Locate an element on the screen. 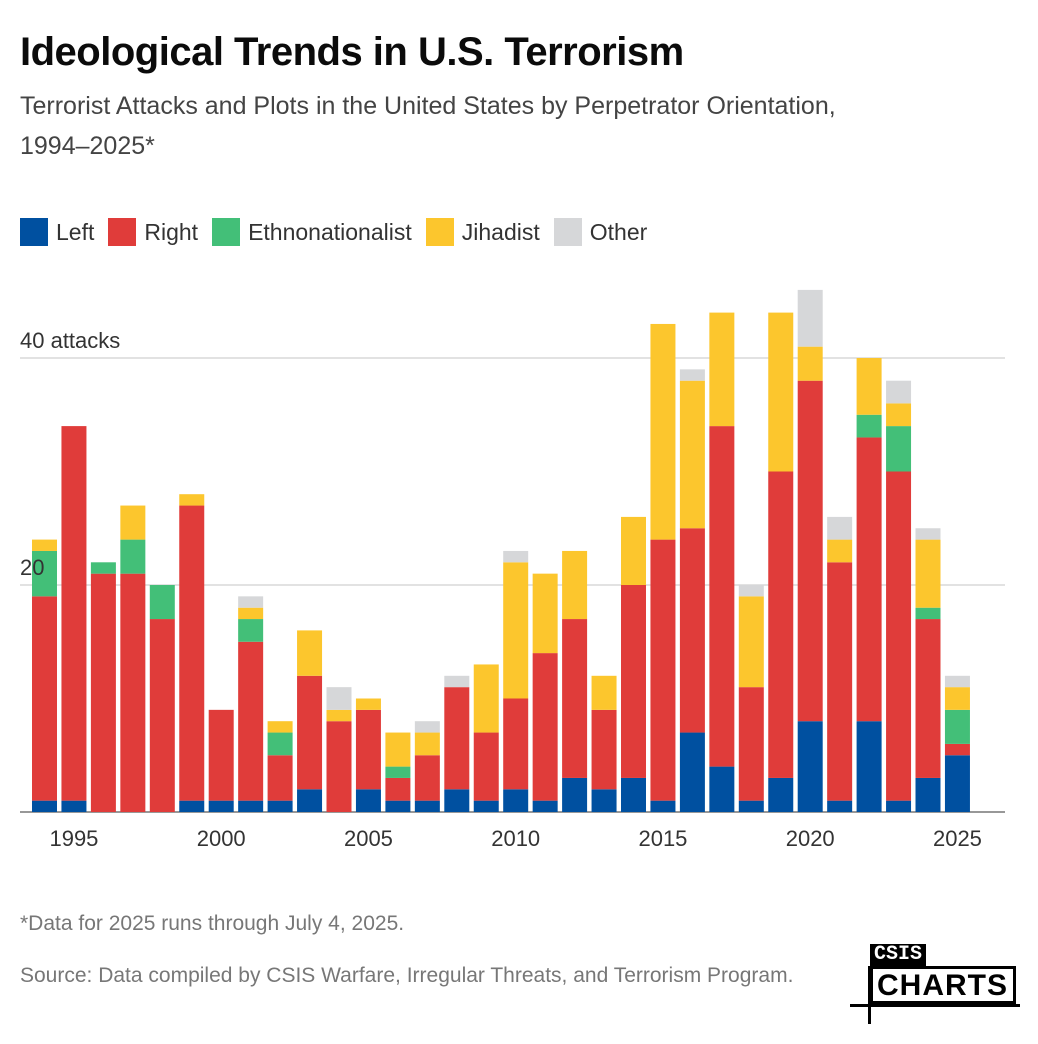 Image resolution: width=1038 pixels, height=1044 pixels. bar-2024 is located at coordinates (928, 670).